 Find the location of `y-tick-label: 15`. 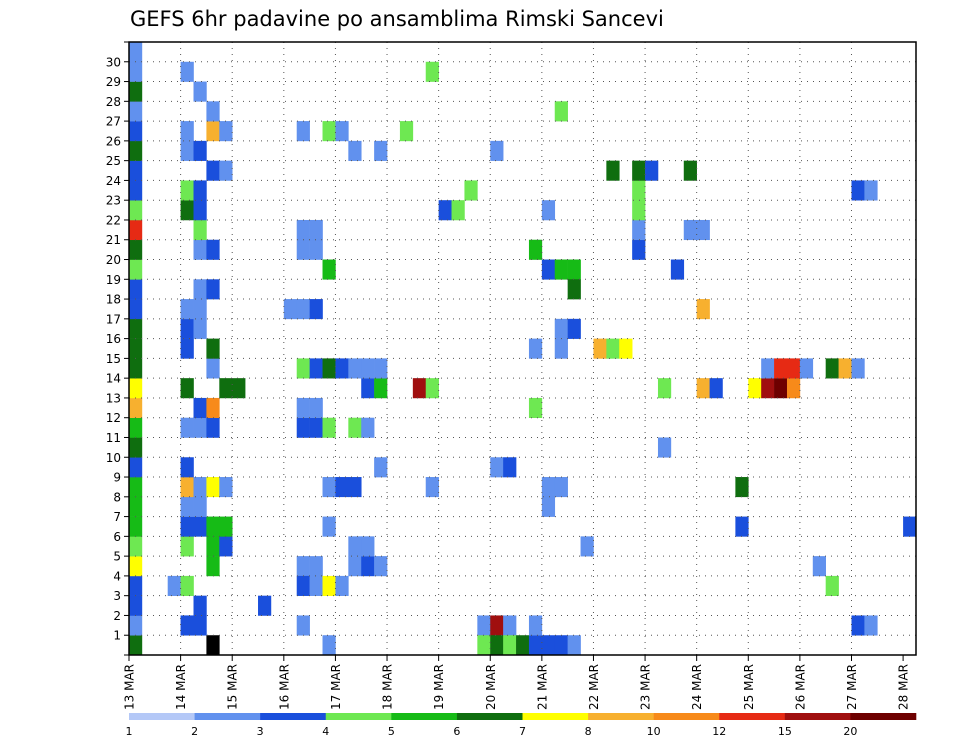

y-tick-label: 15 is located at coordinates (113, 359).